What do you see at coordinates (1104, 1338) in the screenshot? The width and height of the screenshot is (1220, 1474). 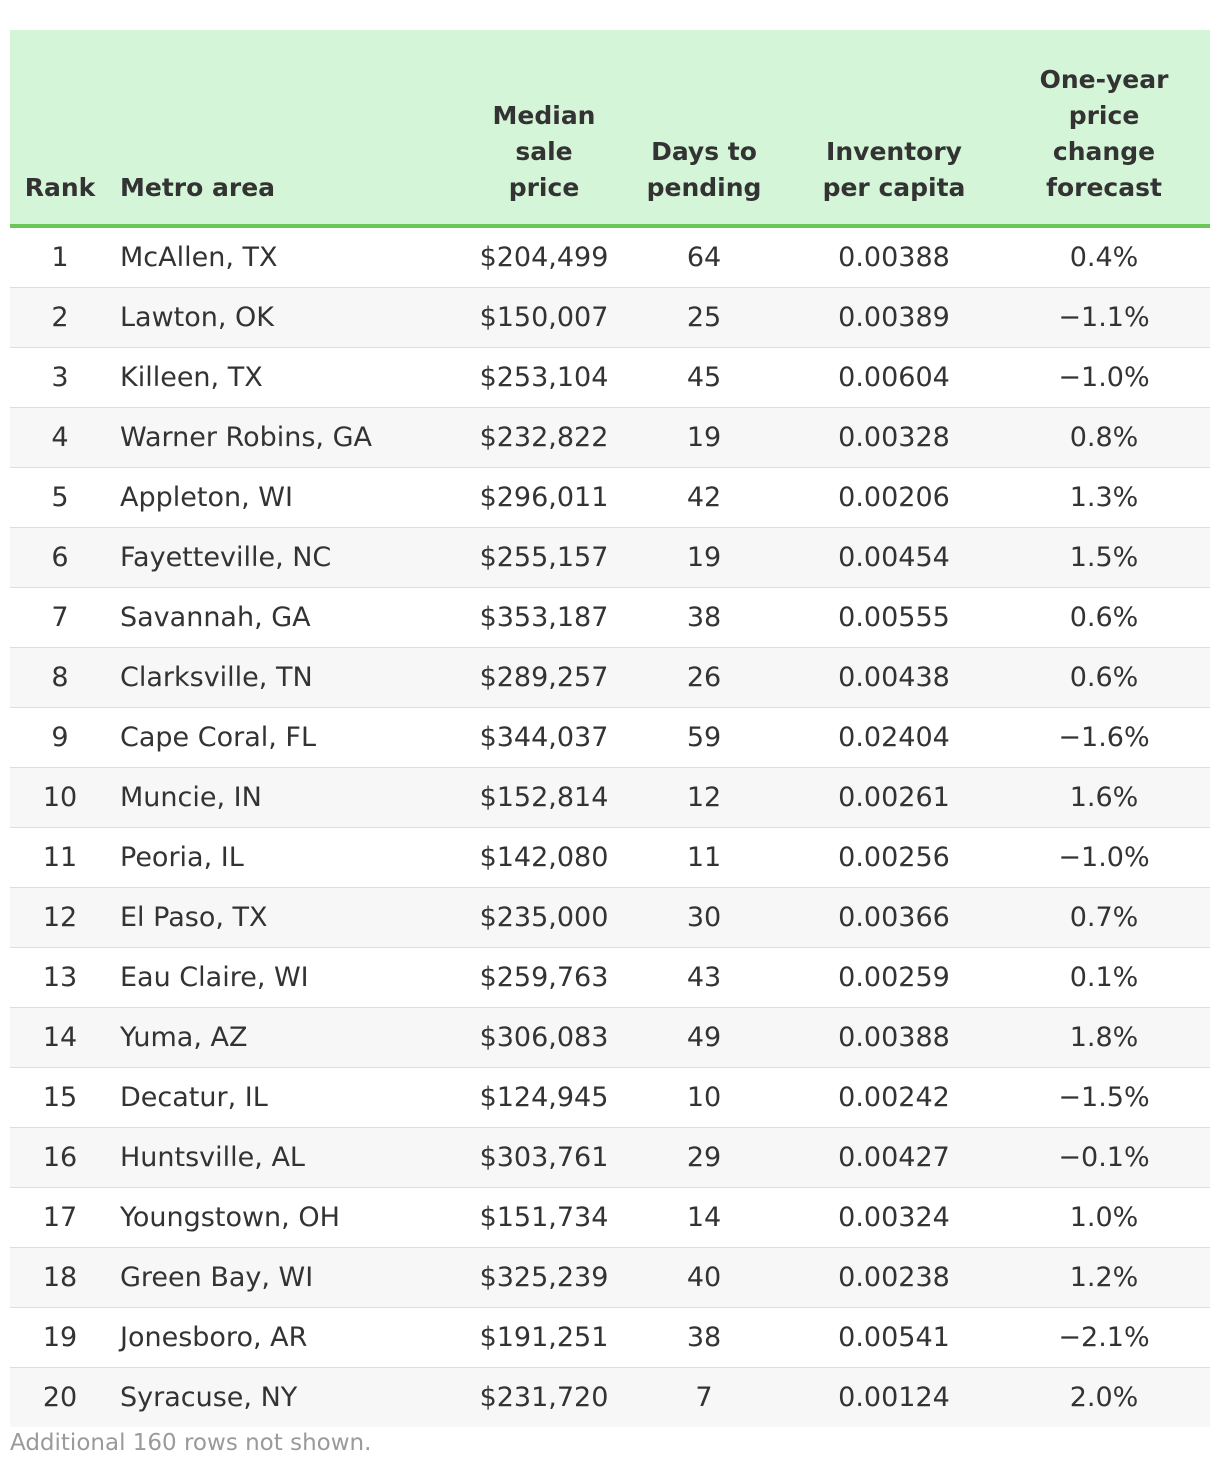 I see `cell-price-change-forecast: −2.1%` at bounding box center [1104, 1338].